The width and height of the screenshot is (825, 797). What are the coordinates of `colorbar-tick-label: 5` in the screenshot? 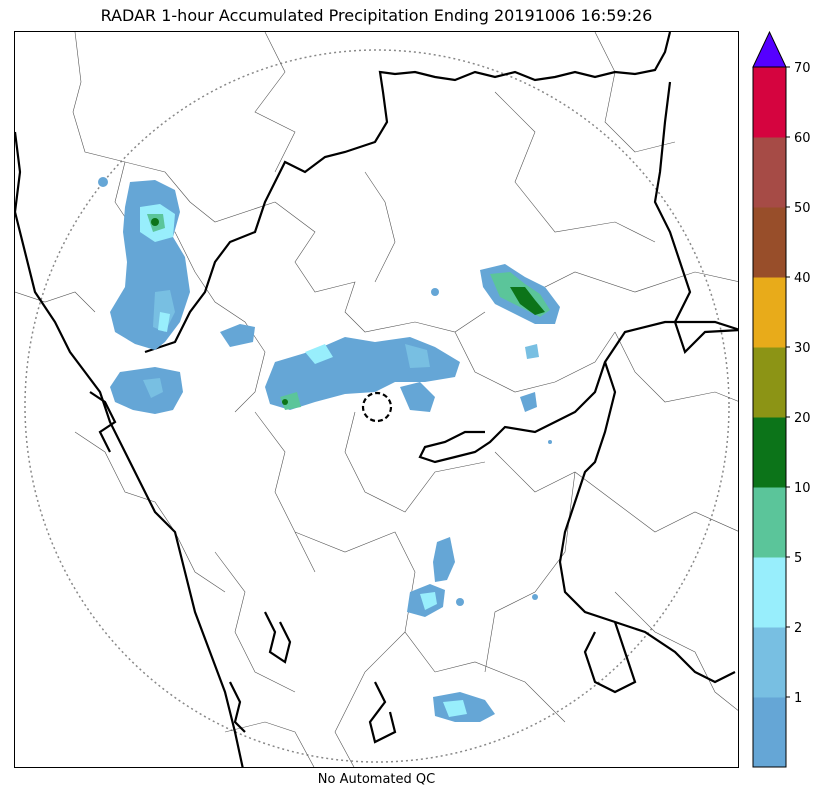 It's located at (798, 558).